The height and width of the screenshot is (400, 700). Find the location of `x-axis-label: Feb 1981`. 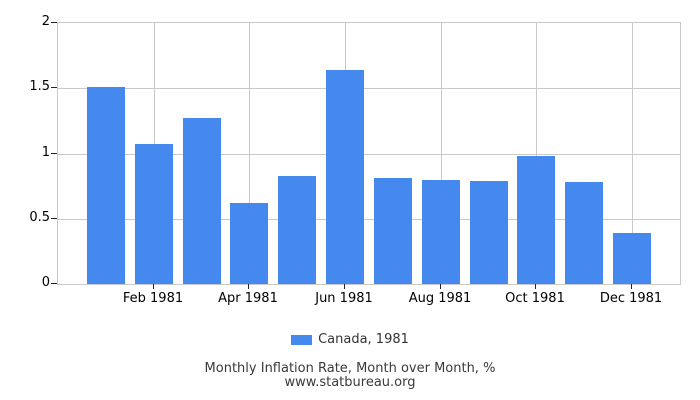

x-axis-label: Feb 1981 is located at coordinates (153, 298).